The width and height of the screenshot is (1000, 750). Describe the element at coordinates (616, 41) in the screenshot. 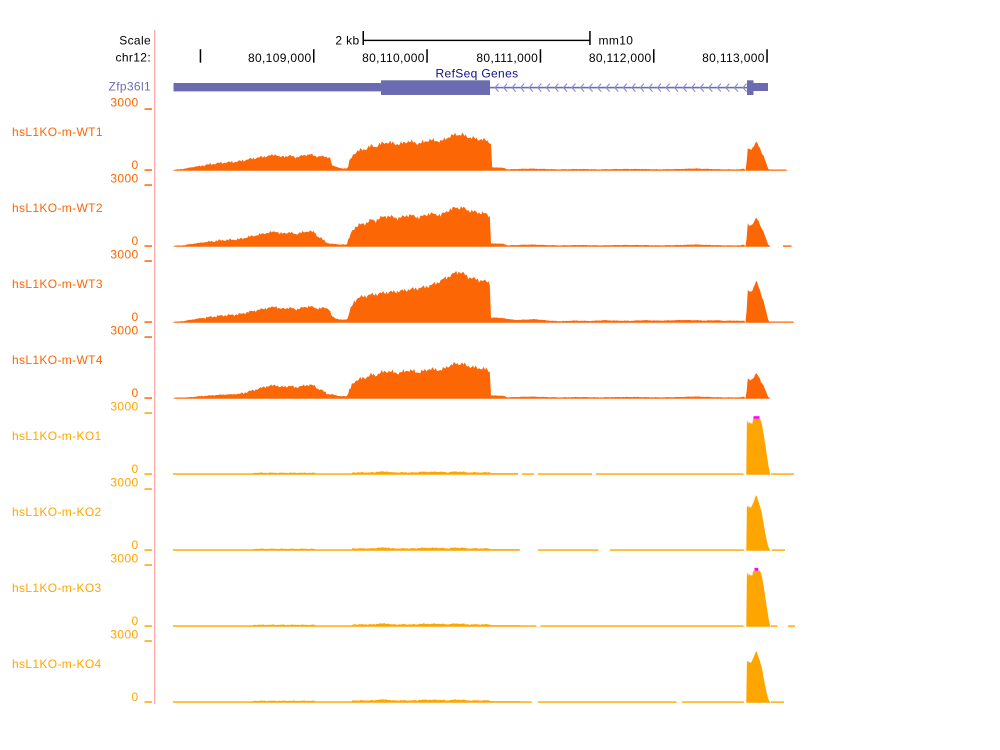

I see `svg-text: mm10` at that location.